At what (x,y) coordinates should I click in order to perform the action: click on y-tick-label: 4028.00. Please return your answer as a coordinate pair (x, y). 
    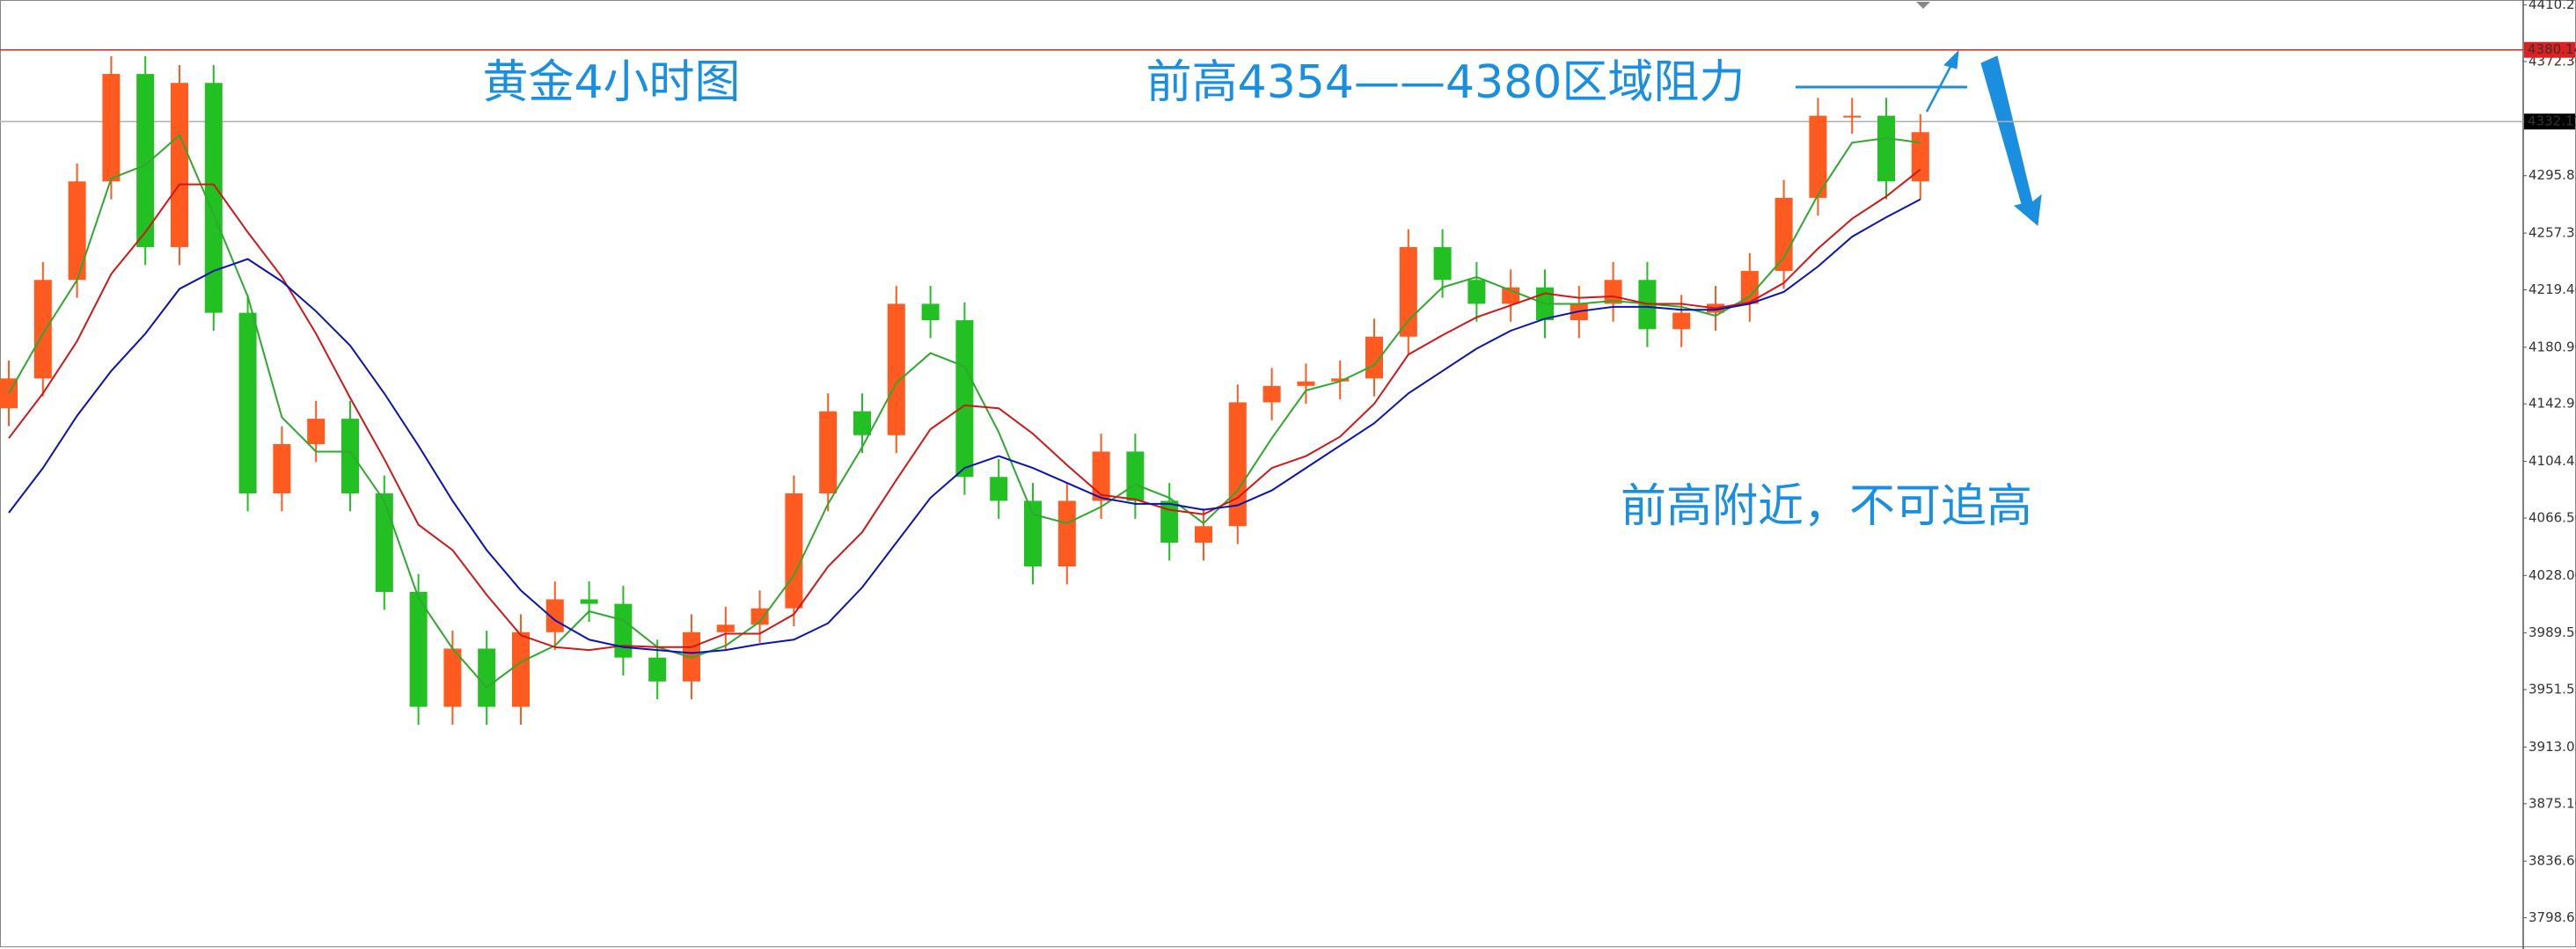
    Looking at the image, I should click on (2552, 575).